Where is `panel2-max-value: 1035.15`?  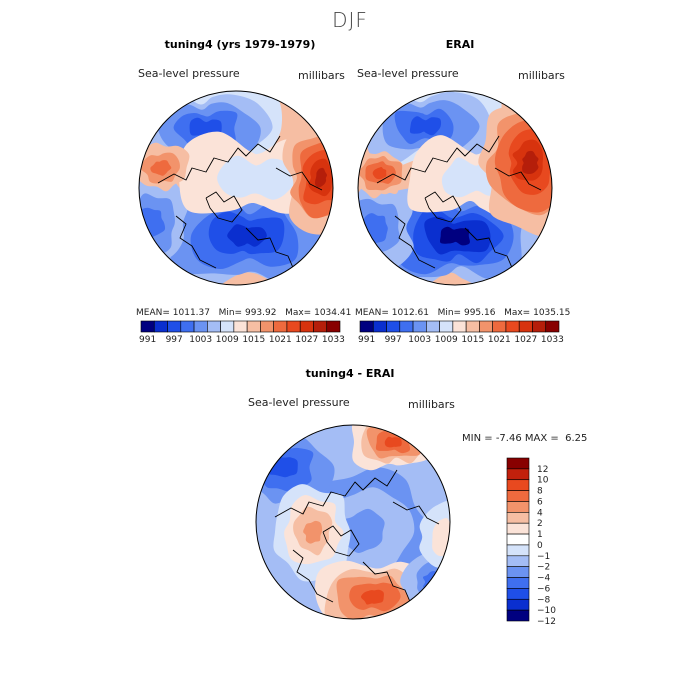
panel2-max-value: 1035.15 is located at coordinates (552, 313).